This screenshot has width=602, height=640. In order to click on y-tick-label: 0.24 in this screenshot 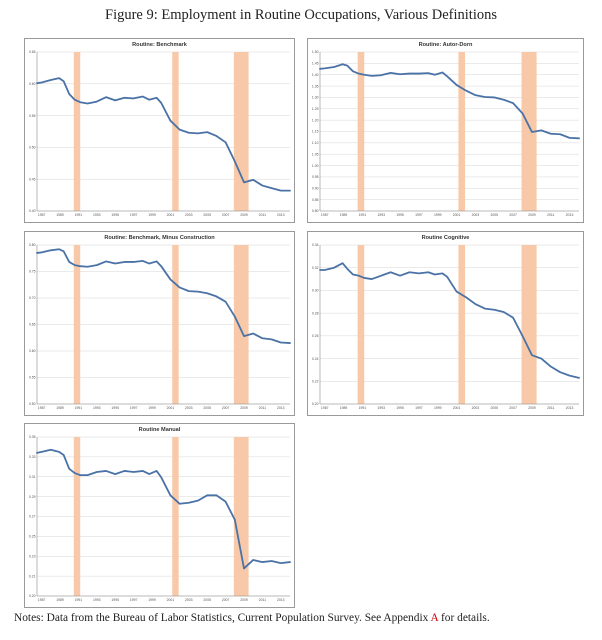, I will do `click(315, 359)`.